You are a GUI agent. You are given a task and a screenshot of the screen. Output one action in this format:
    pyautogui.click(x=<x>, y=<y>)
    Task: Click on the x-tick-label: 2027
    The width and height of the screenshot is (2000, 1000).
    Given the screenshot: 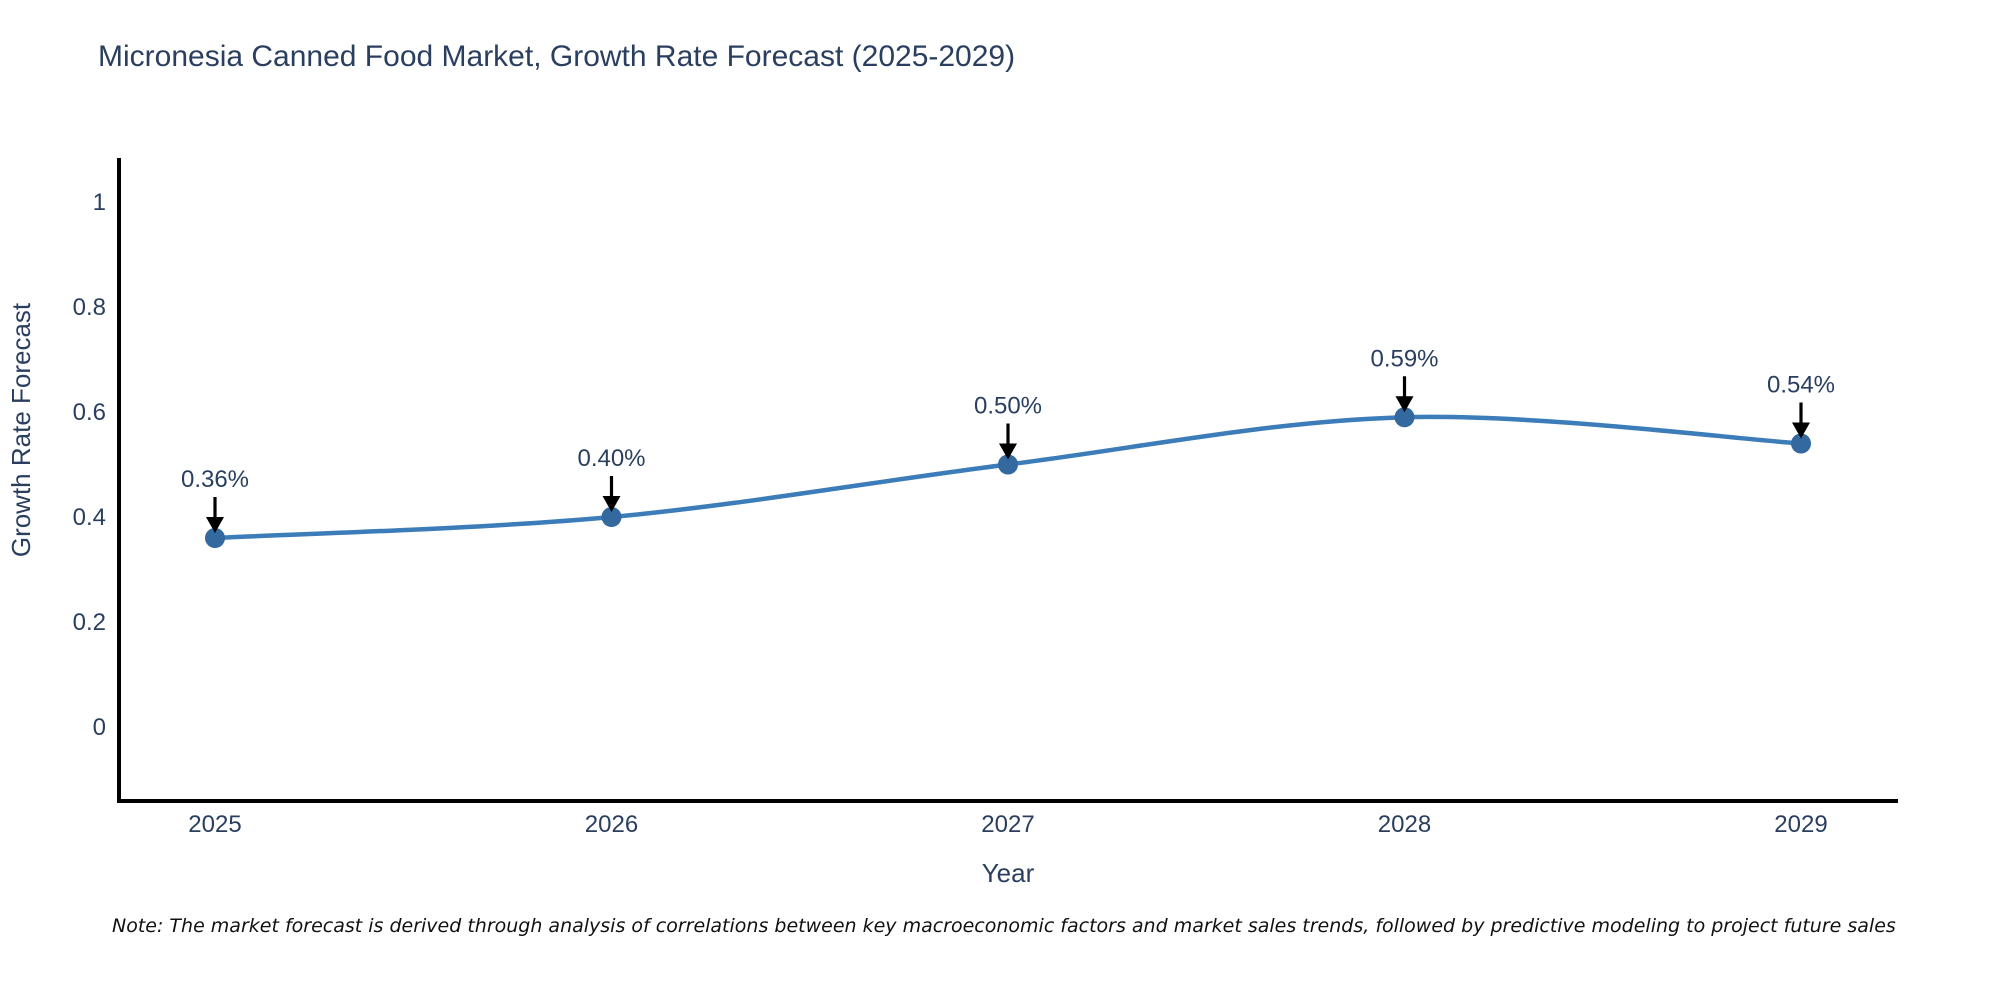 What is the action you would take?
    pyautogui.click(x=1007, y=824)
    